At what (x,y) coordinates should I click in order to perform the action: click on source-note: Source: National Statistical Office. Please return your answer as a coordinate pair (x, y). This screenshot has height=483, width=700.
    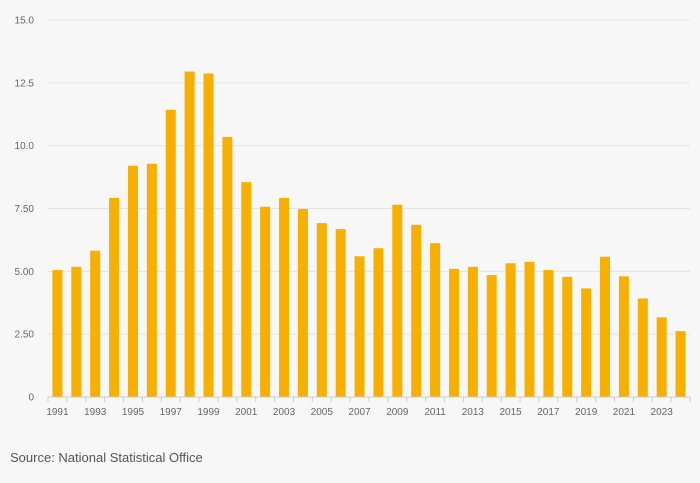
    Looking at the image, I should click on (106, 457).